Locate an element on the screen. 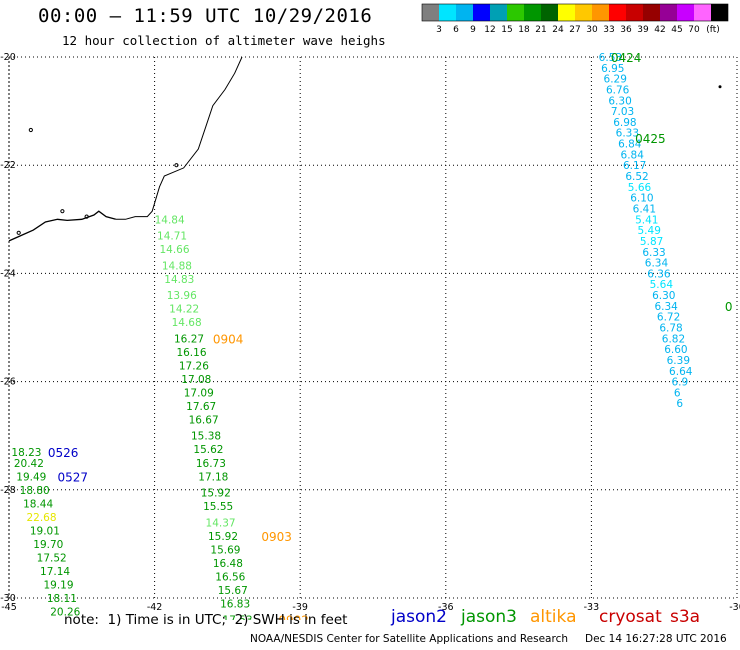 Image resolution: width=740 pixels, height=650 pixels. swh-value: 5.49 is located at coordinates (649, 231).